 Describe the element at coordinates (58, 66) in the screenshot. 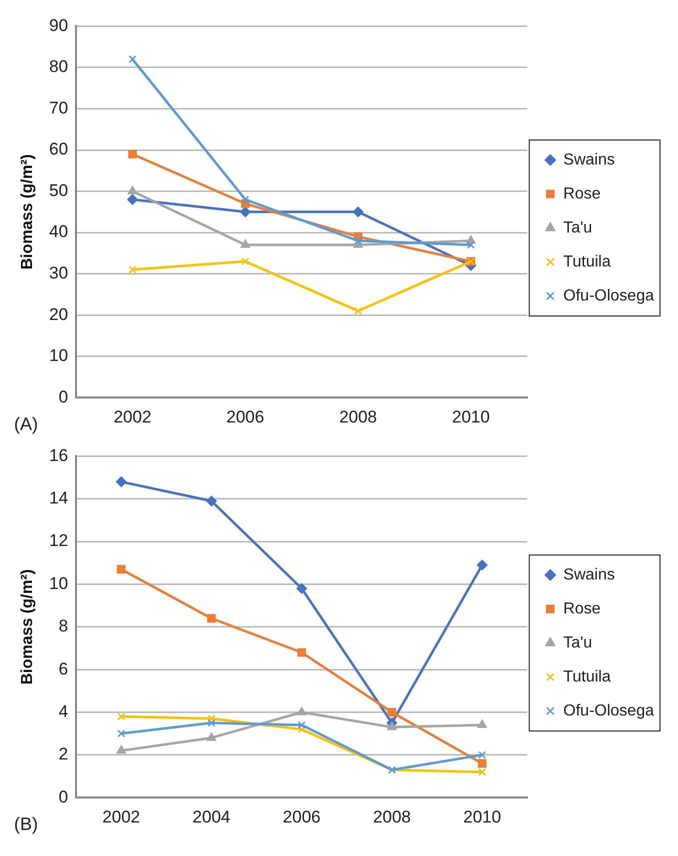

I see `y-tick-label: 80` at that location.